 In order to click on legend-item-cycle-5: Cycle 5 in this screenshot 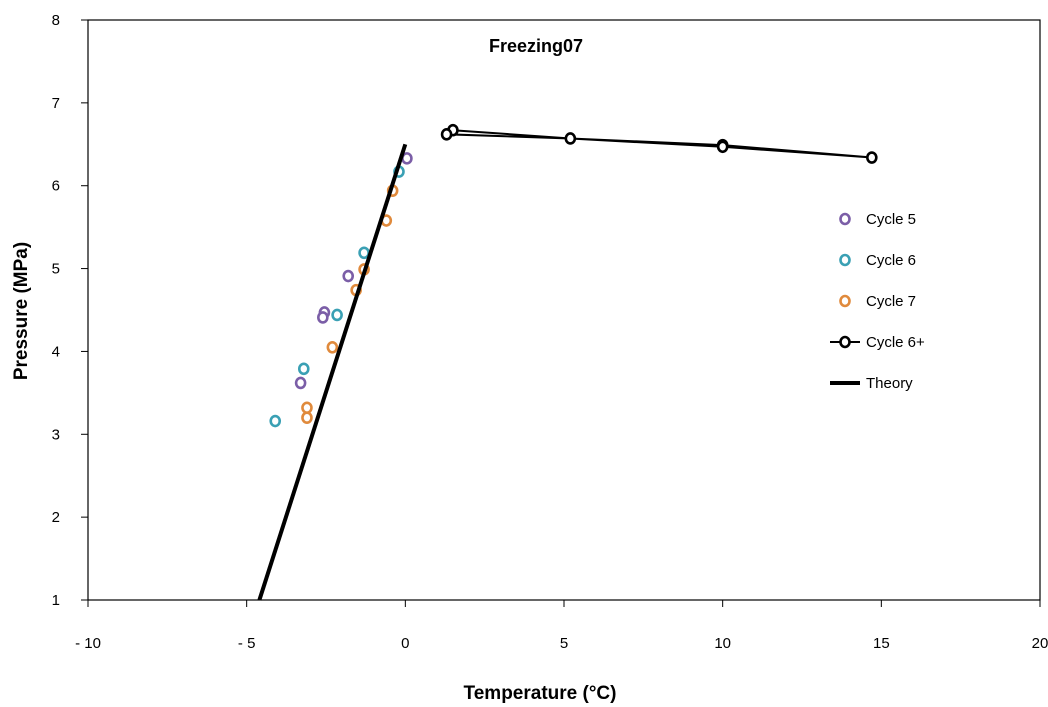, I will do `click(877, 219)`.